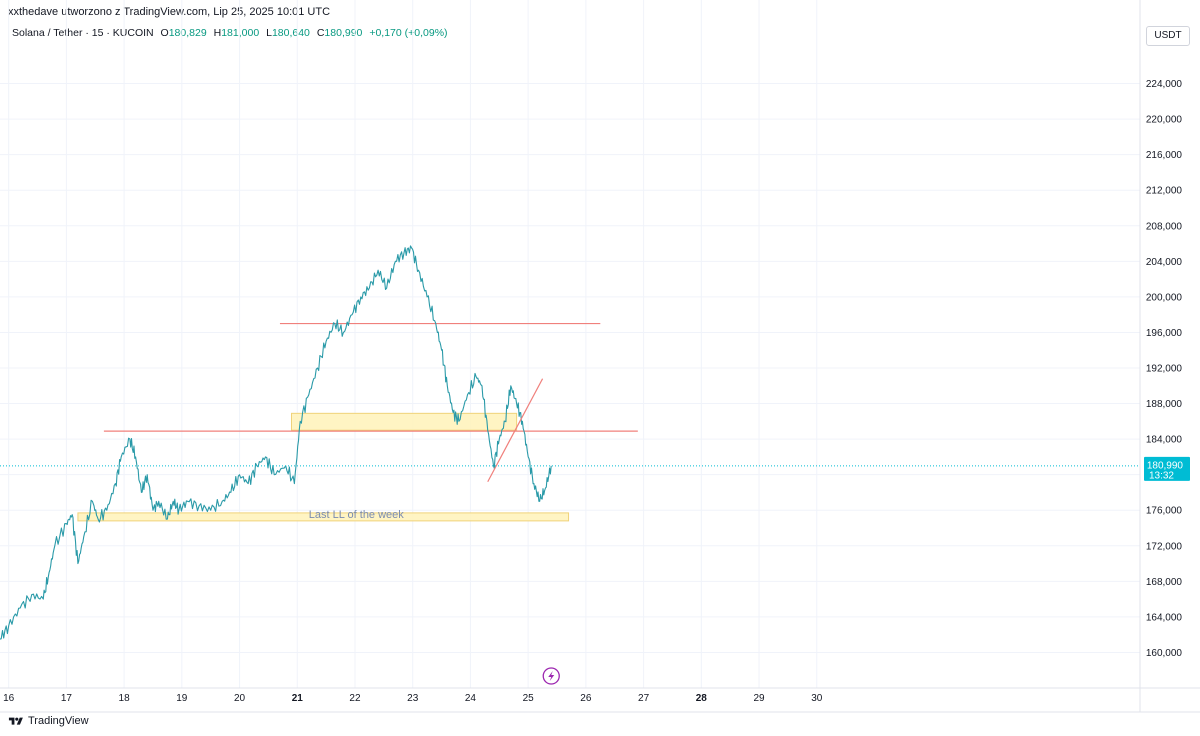 This screenshot has width=1200, height=736. What do you see at coordinates (1161, 475) in the screenshot?
I see `countdown-badge-value: 13:32` at bounding box center [1161, 475].